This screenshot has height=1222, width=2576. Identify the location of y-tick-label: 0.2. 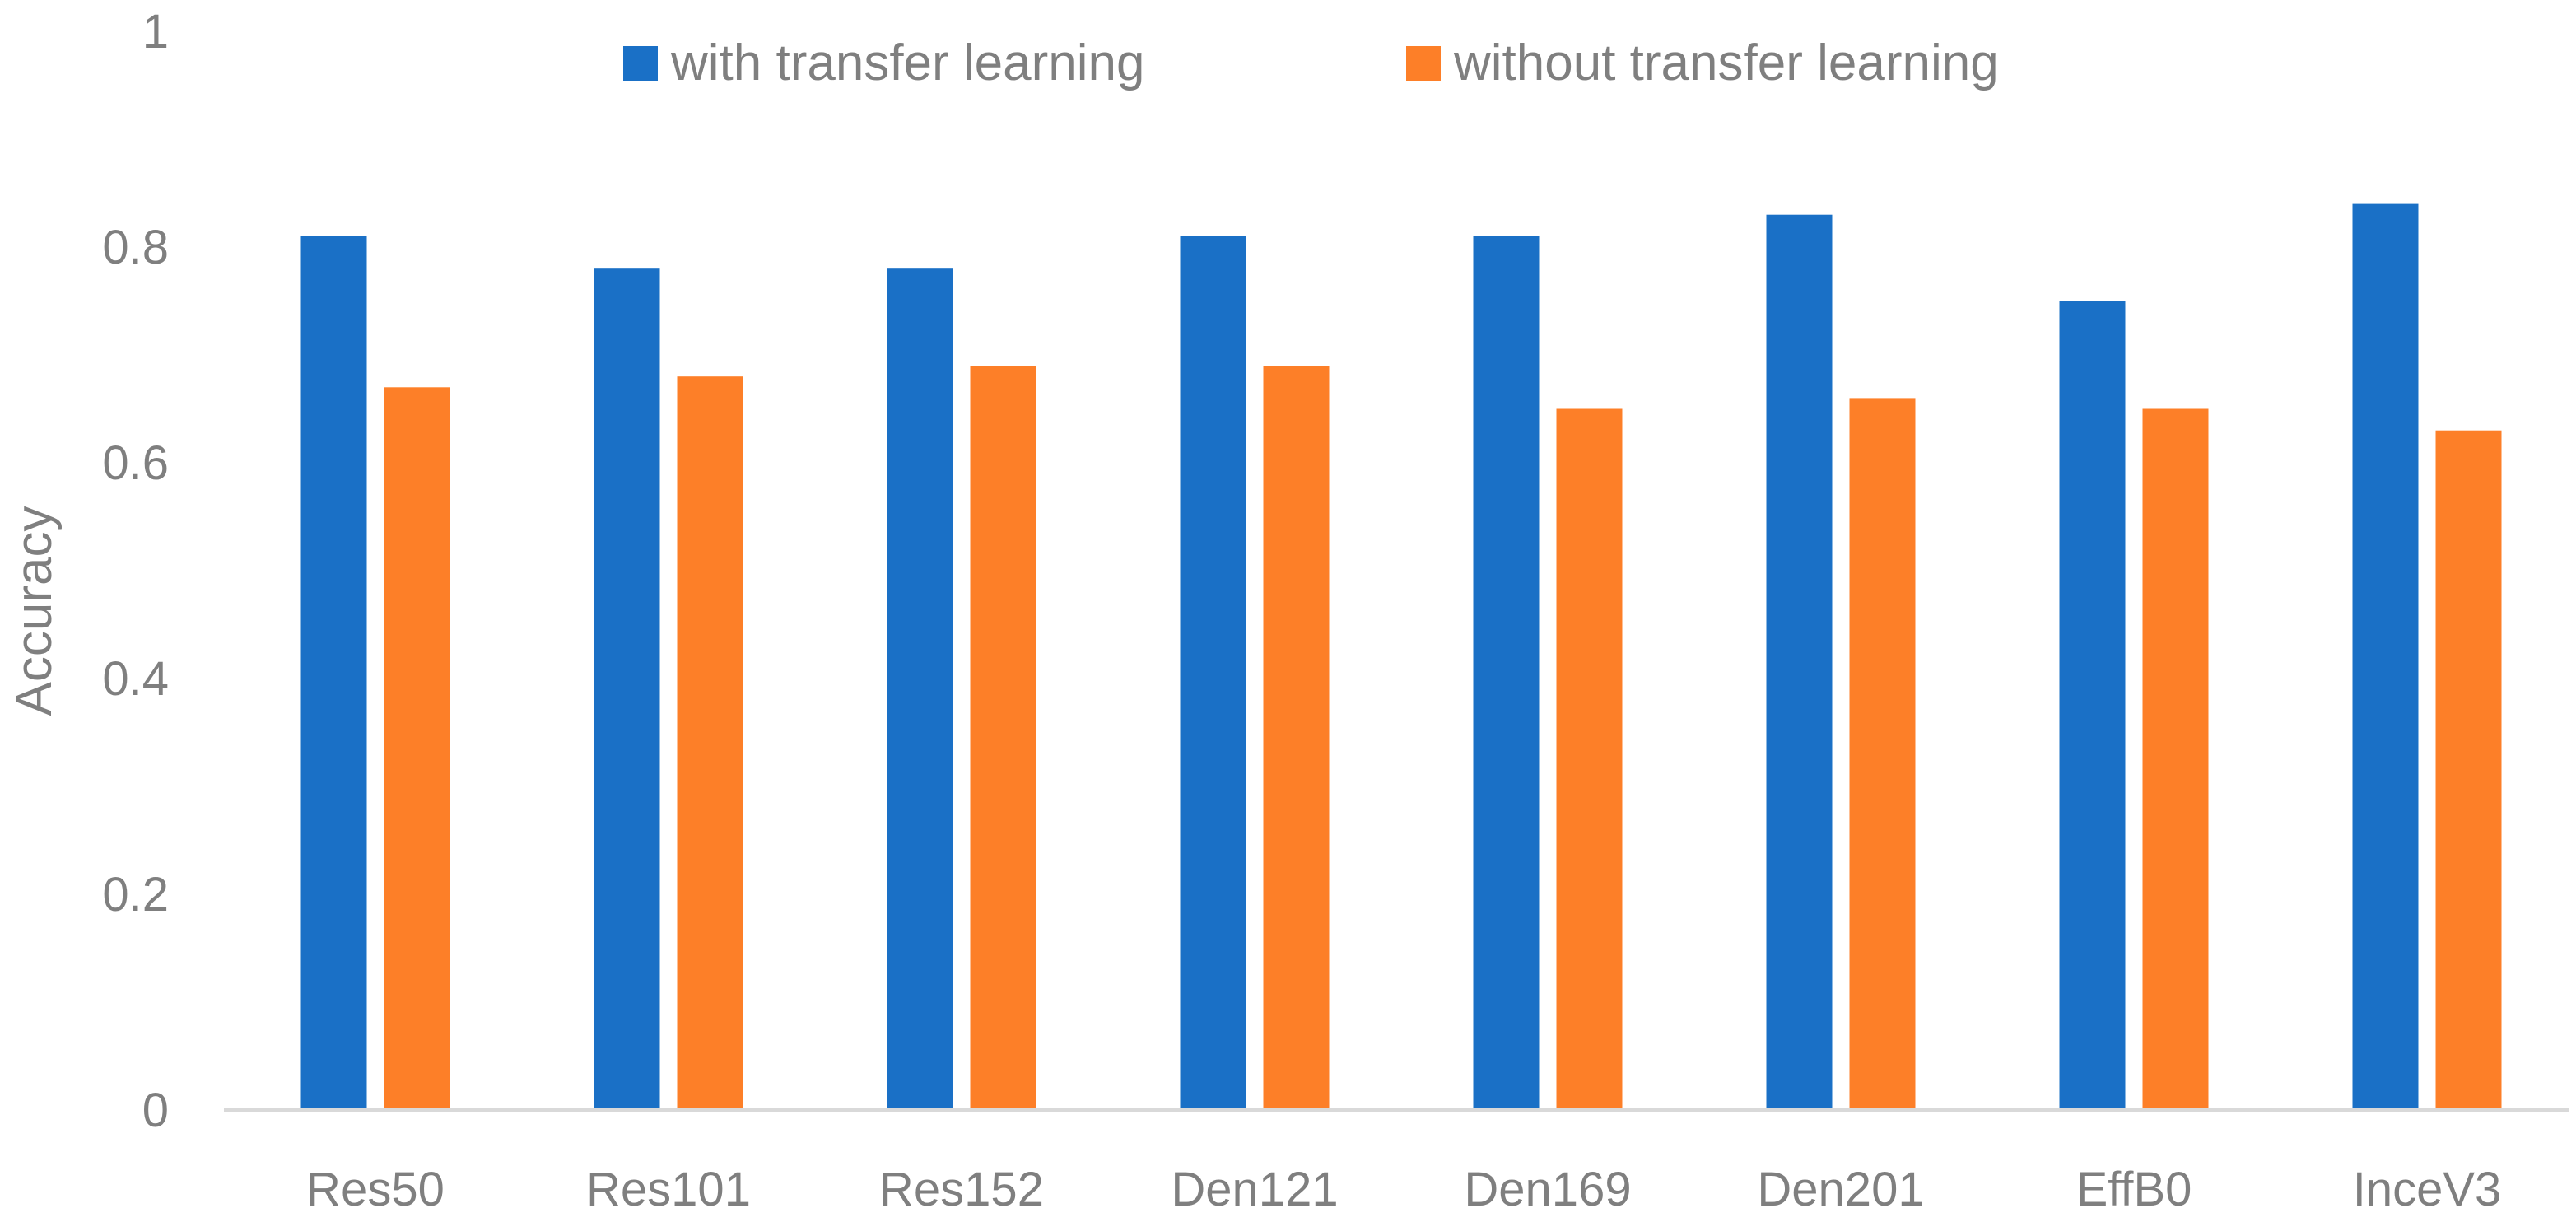
(135, 894).